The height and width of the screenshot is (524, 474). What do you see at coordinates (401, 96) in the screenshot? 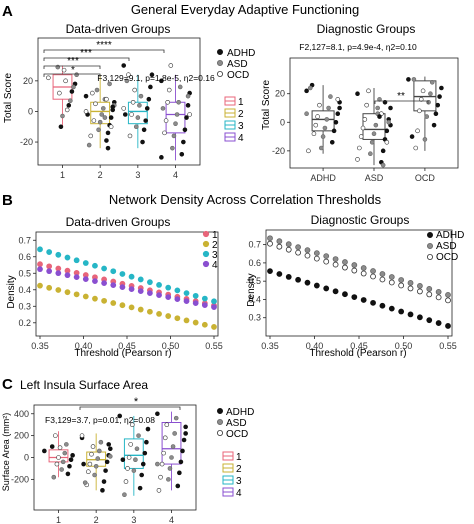
I see `sig-a-right-asd-ocd: **` at bounding box center [401, 96].